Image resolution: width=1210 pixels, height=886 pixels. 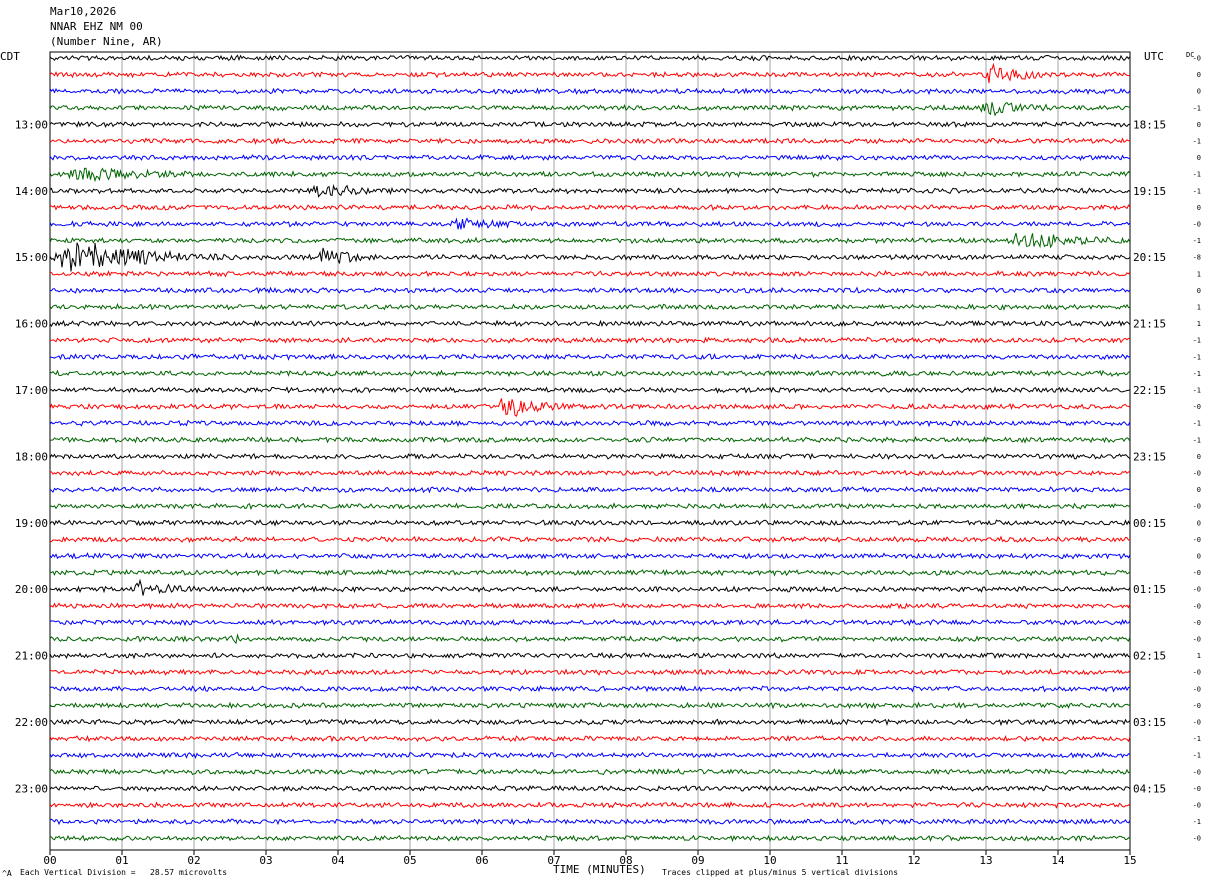 What do you see at coordinates (599, 869) in the screenshot?
I see `x-axis-title: TIME (MINUTES)` at bounding box center [599, 869].